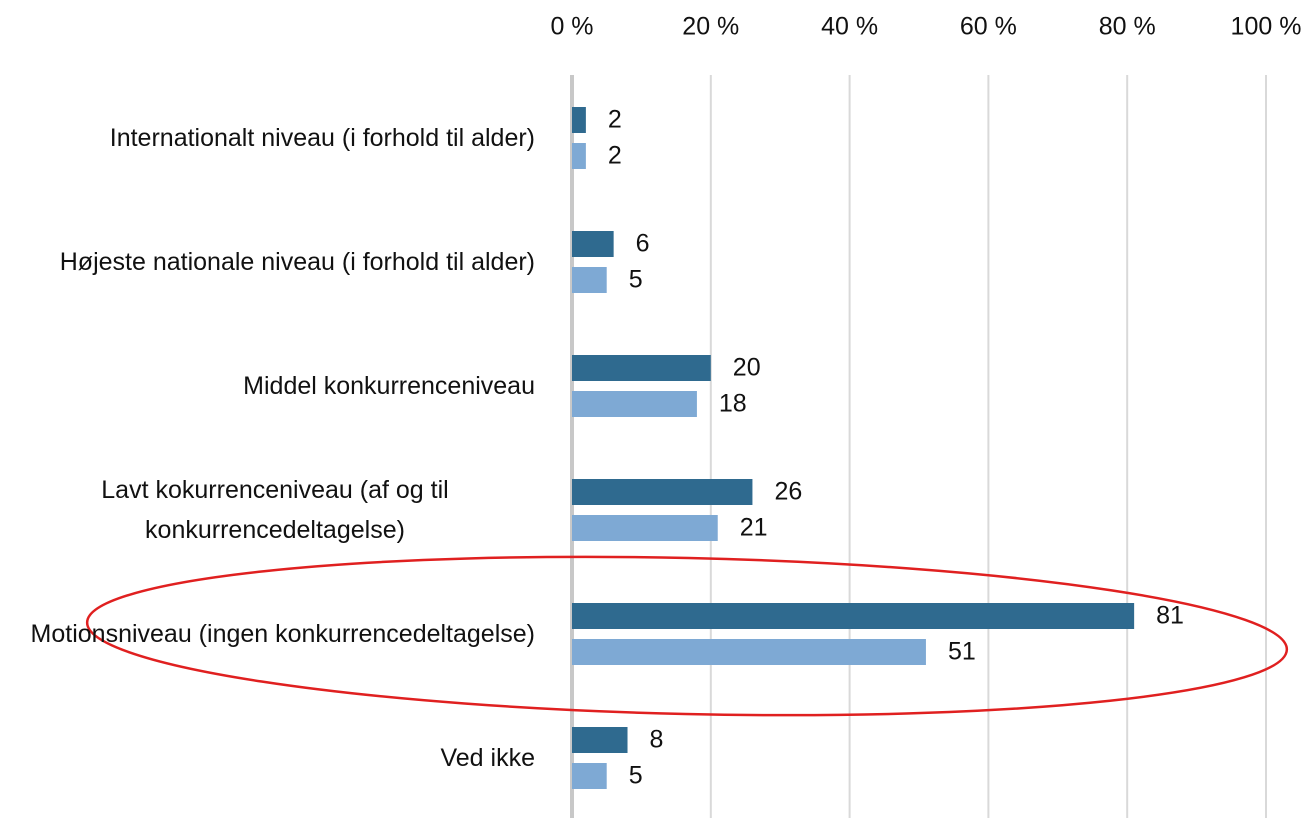  Describe the element at coordinates (657, 740) in the screenshot. I see `data-label: 8` at that location.